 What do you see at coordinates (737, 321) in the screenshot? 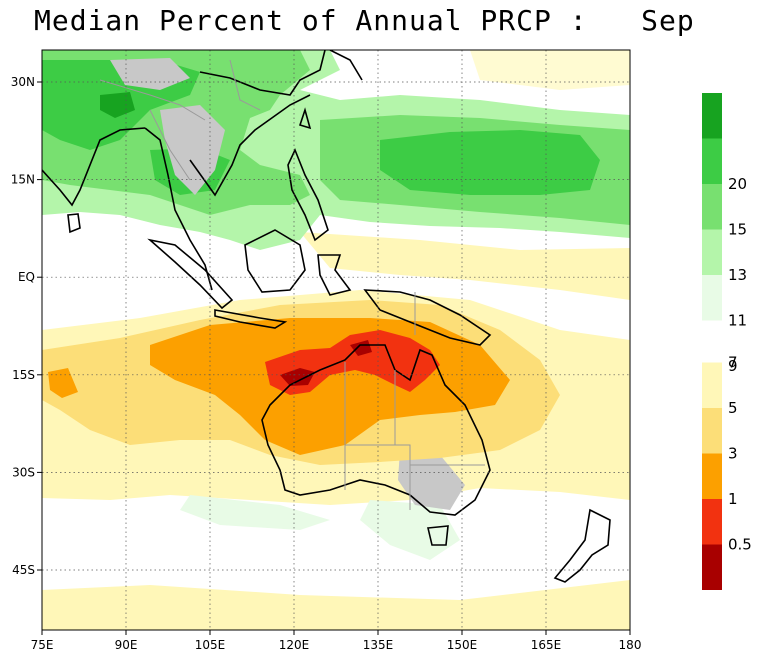
I see `colorbar-label-upper: 11` at bounding box center [737, 321].